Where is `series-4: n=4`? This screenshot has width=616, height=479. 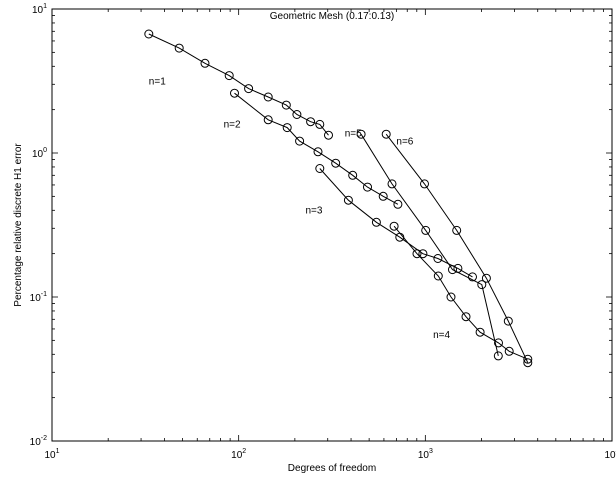 series-4: n=4 is located at coordinates (461, 292).